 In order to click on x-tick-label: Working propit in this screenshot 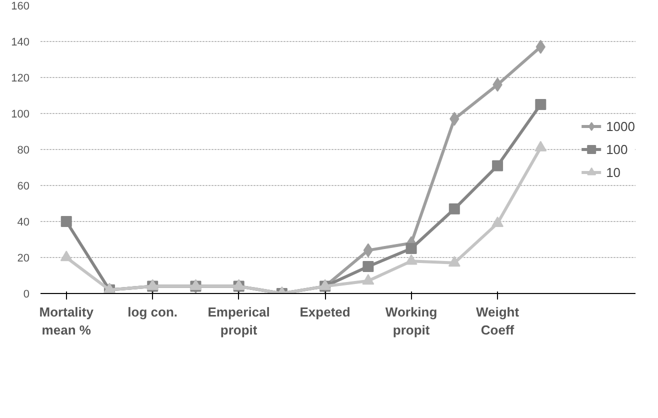, I will do `click(411, 321)`.